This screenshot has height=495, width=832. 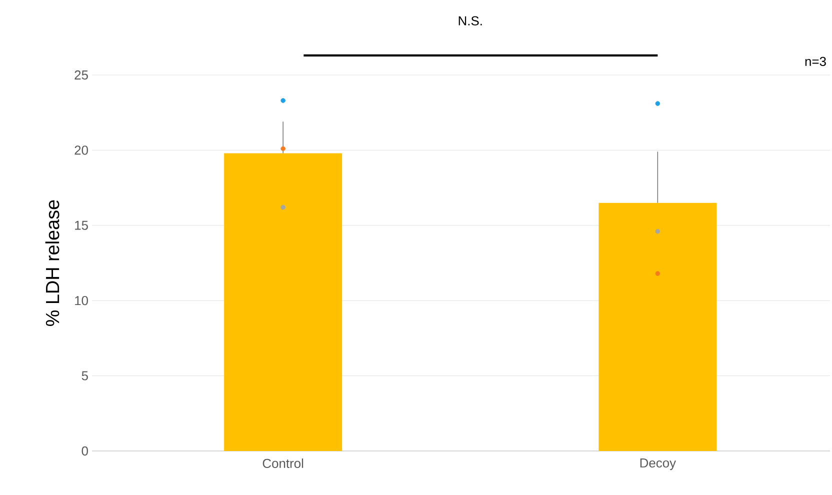 I want to click on text: N.S., so click(x=470, y=21).